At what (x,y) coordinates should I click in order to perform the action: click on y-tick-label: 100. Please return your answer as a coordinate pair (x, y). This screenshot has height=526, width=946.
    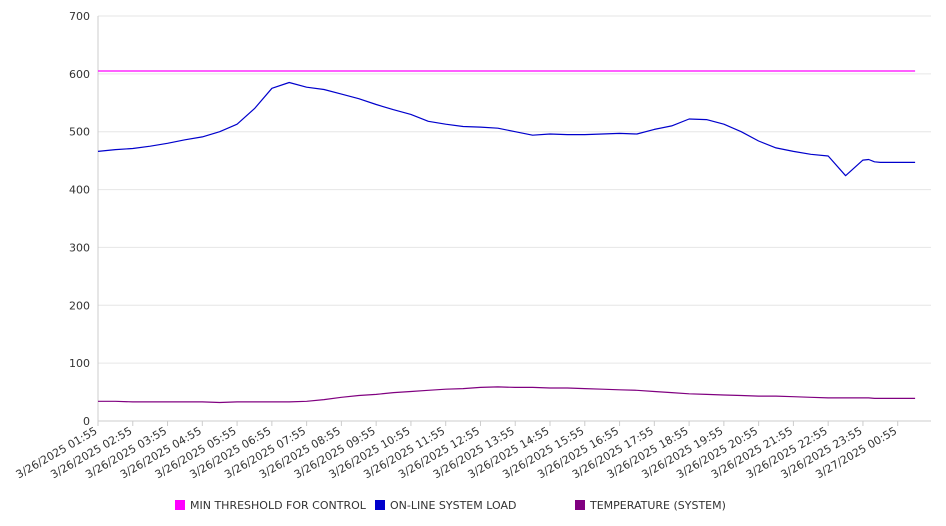
    Looking at the image, I should click on (79, 363).